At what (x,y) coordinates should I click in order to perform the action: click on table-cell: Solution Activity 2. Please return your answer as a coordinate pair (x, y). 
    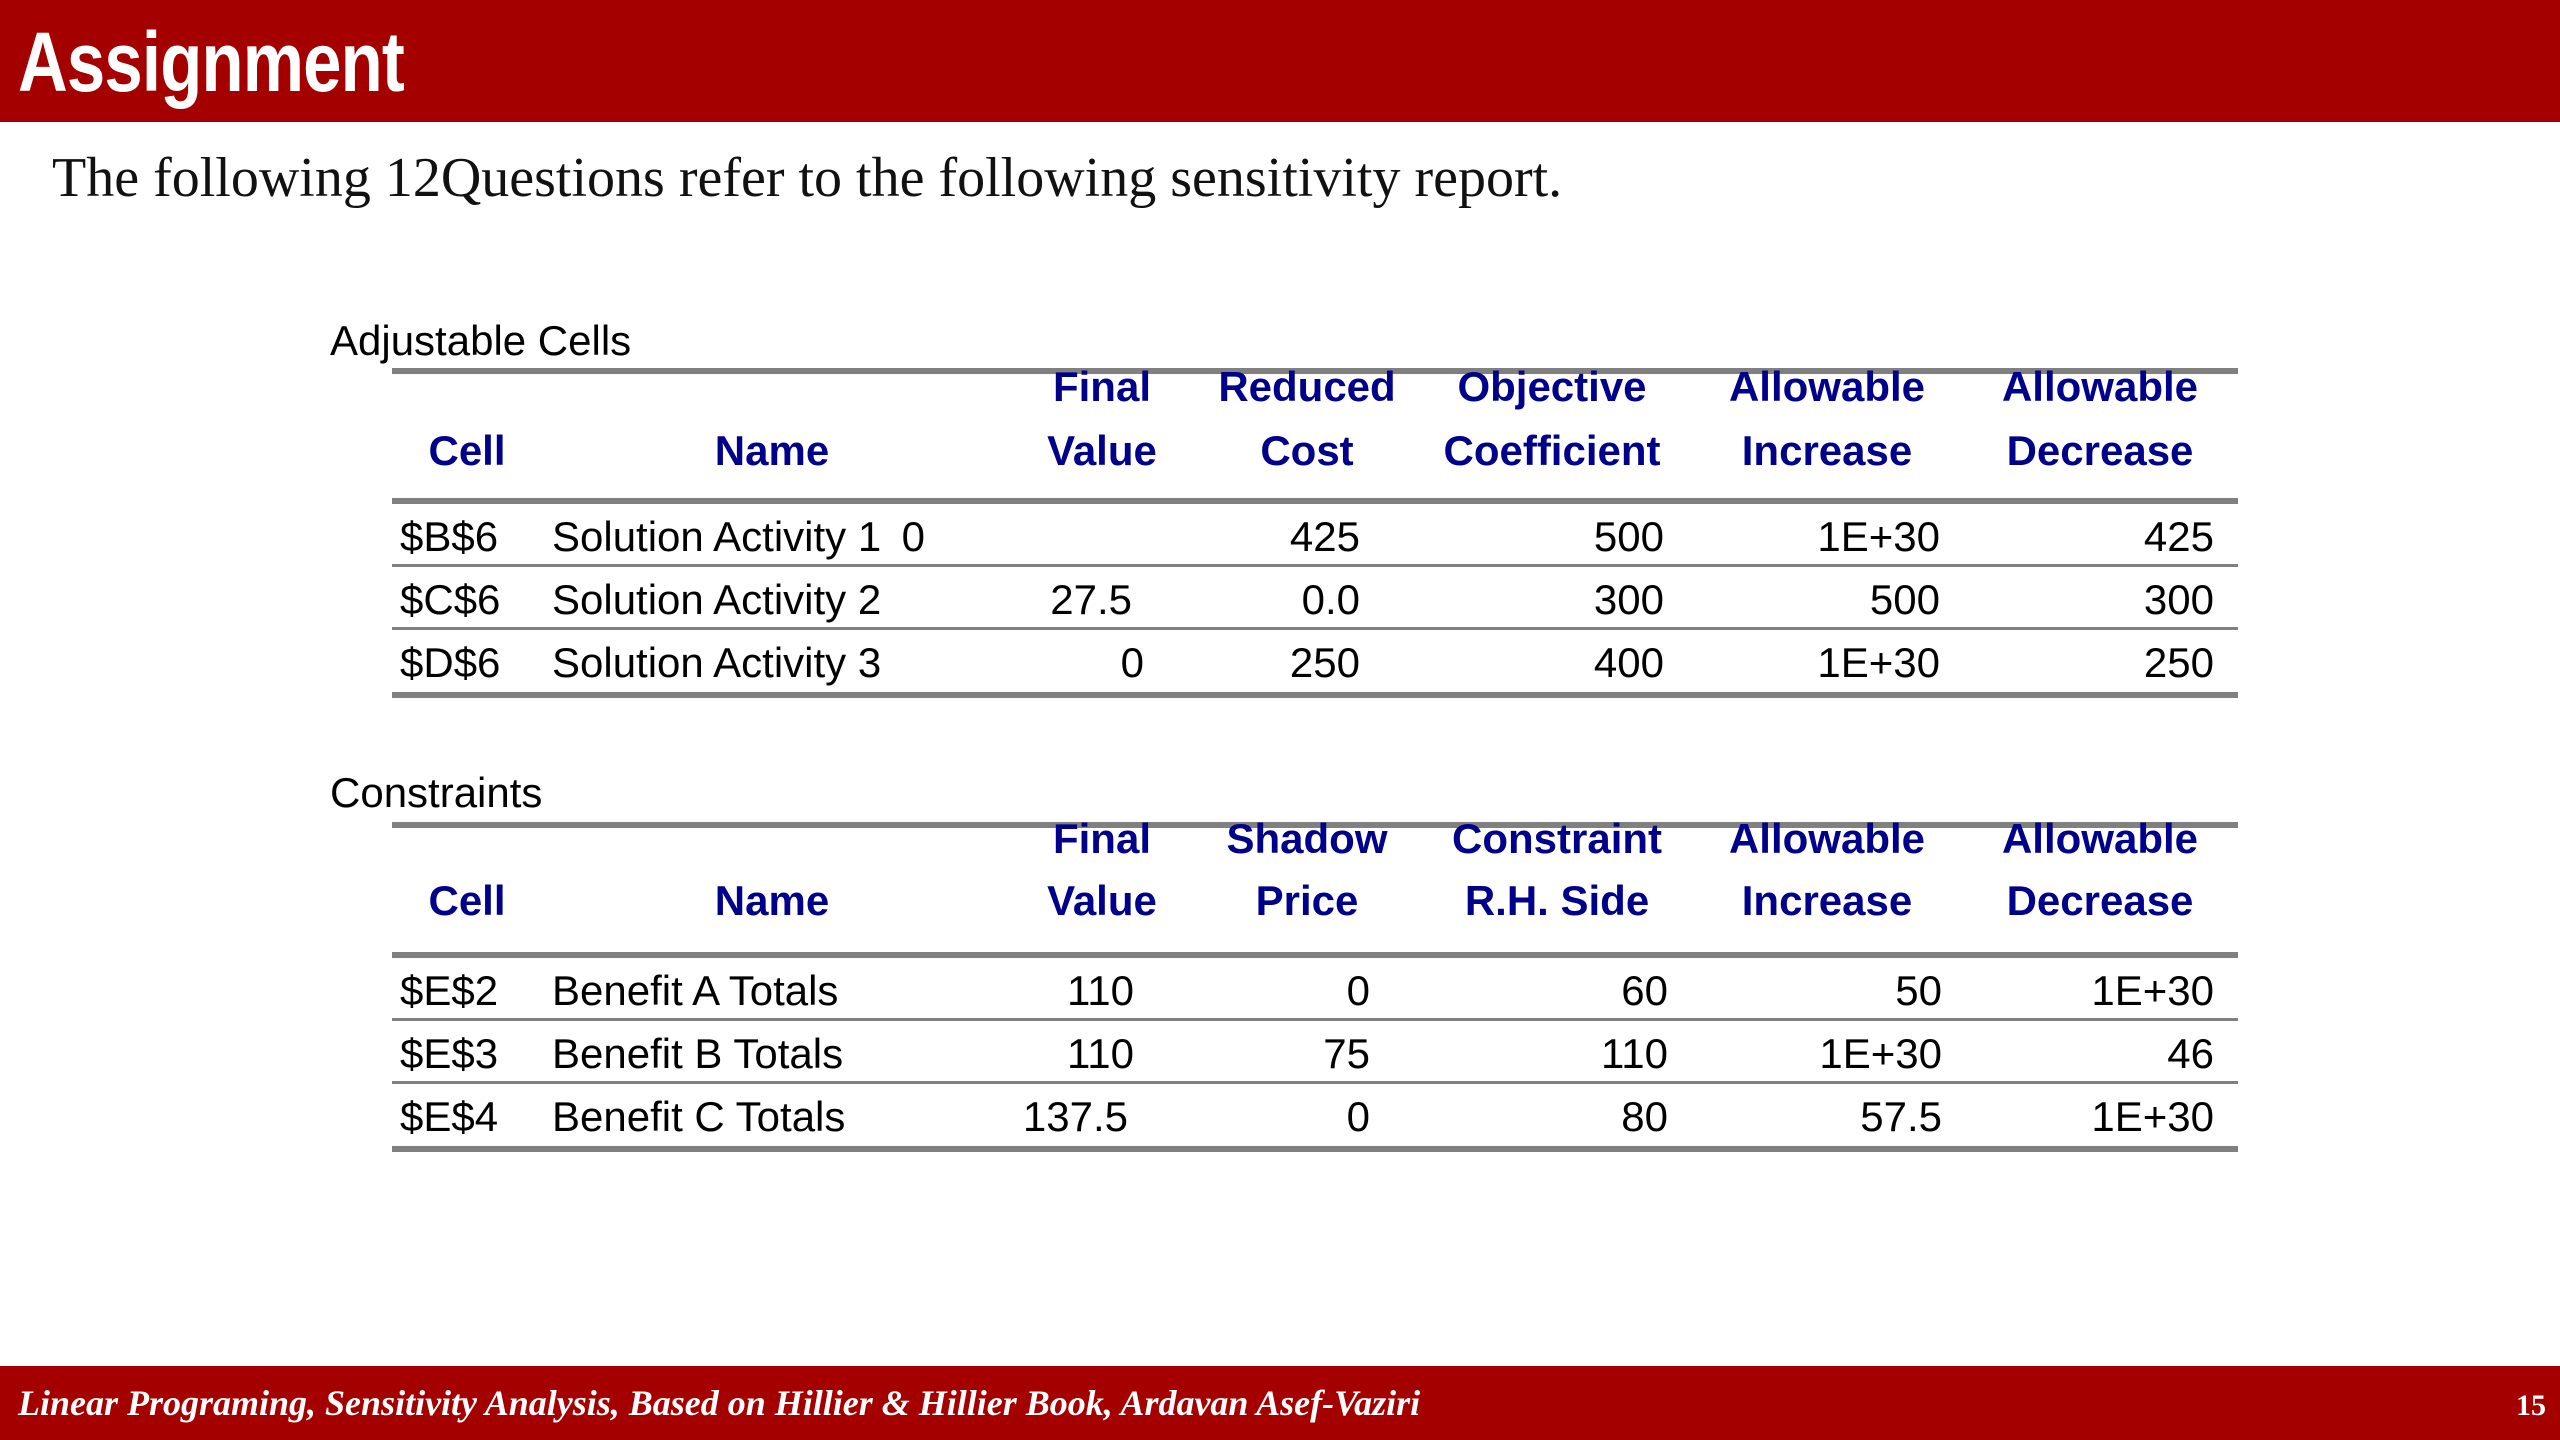
    Looking at the image, I should click on (717, 599).